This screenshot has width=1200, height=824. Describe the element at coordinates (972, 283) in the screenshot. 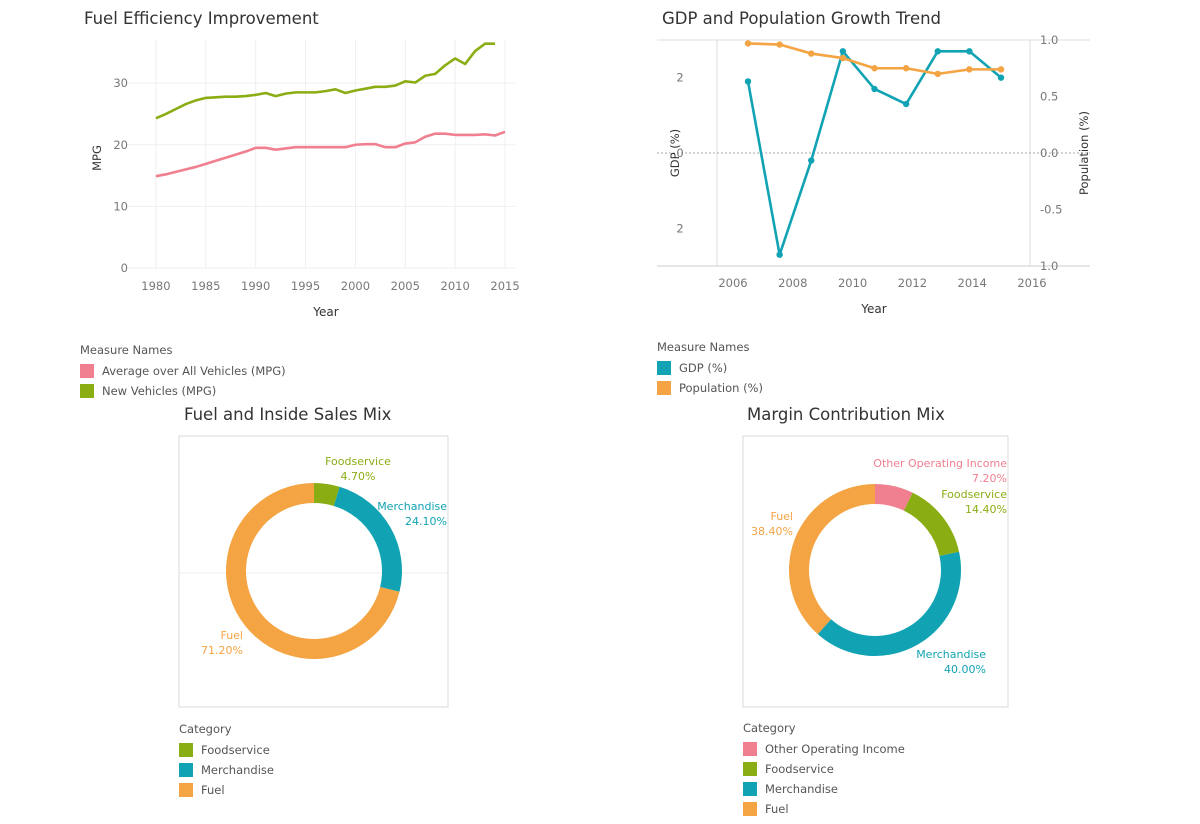

I see `x-tick-label: 2014` at that location.